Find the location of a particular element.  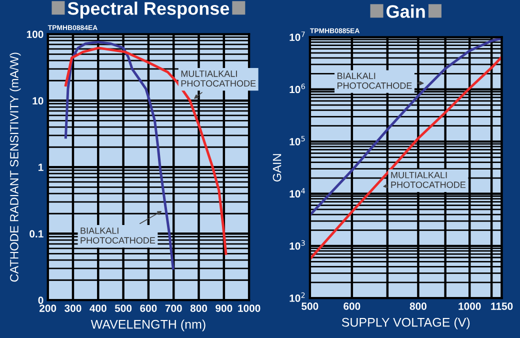

chart-title: Spectral Response is located at coordinates (149, 10).